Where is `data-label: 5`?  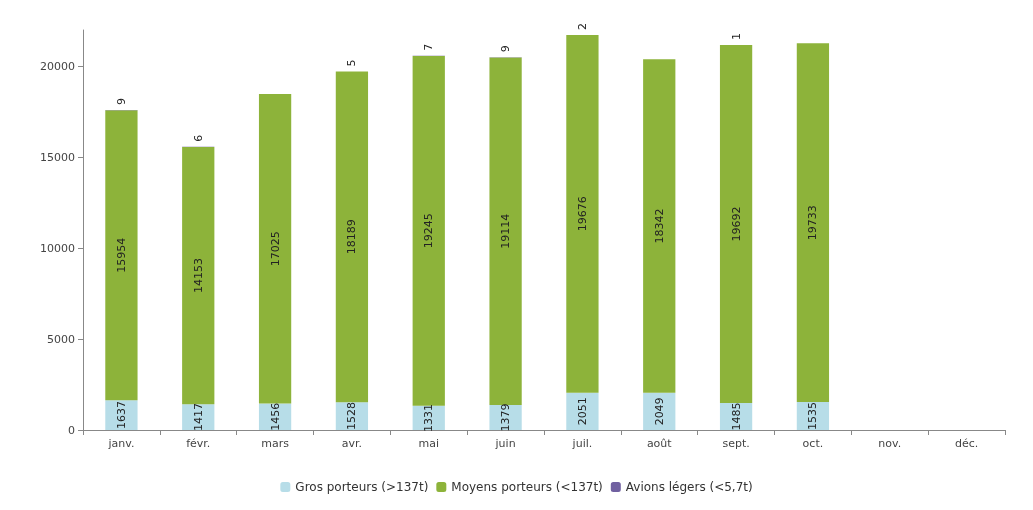
data-label: 5 is located at coordinates (352, 63).